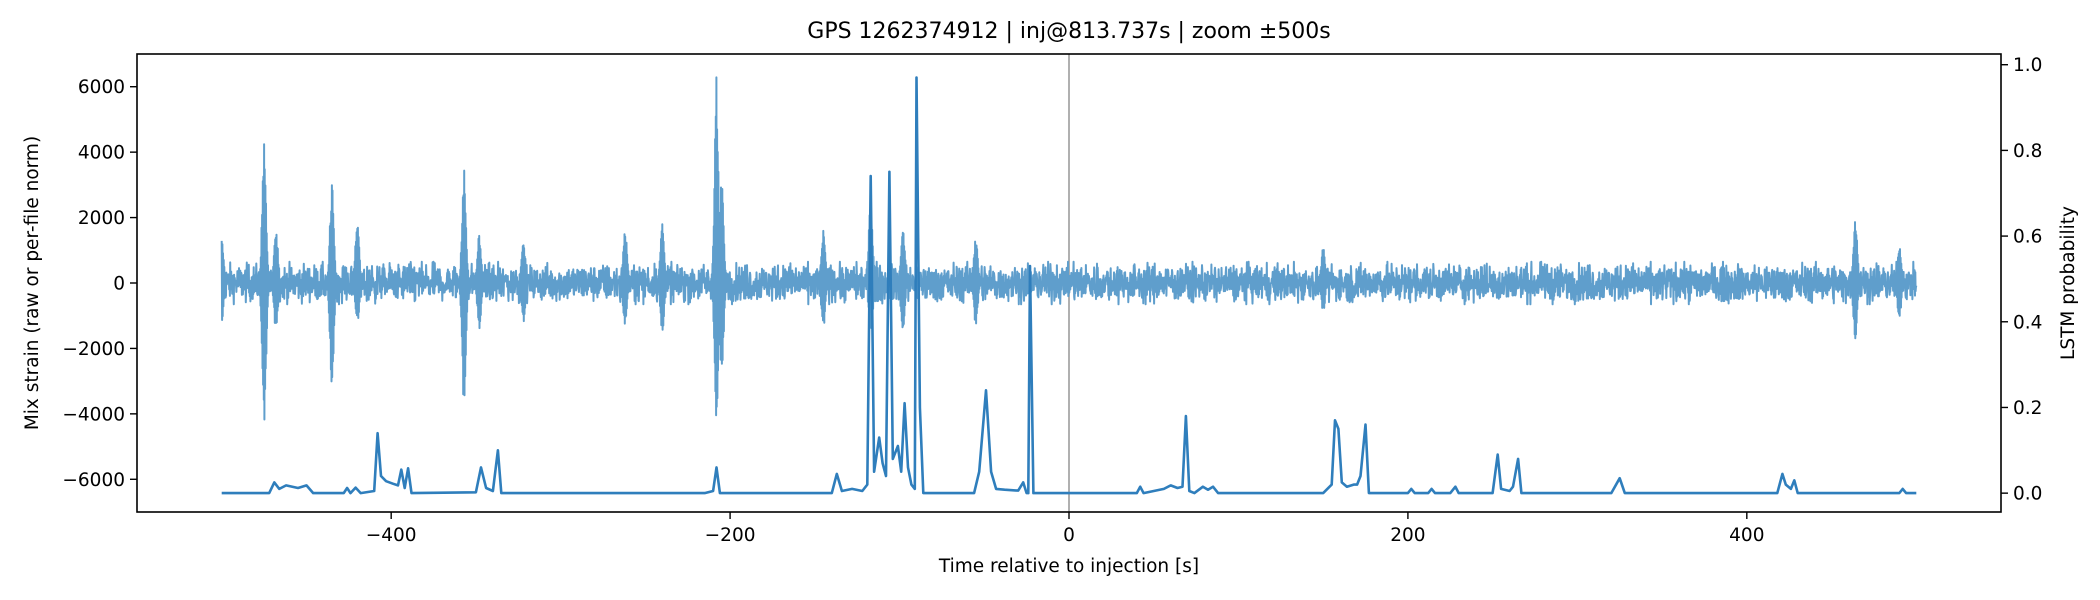 This screenshot has height=600, width=2100. What do you see at coordinates (2027, 65) in the screenshot?
I see `y-right-tick-label: 1.0` at bounding box center [2027, 65].